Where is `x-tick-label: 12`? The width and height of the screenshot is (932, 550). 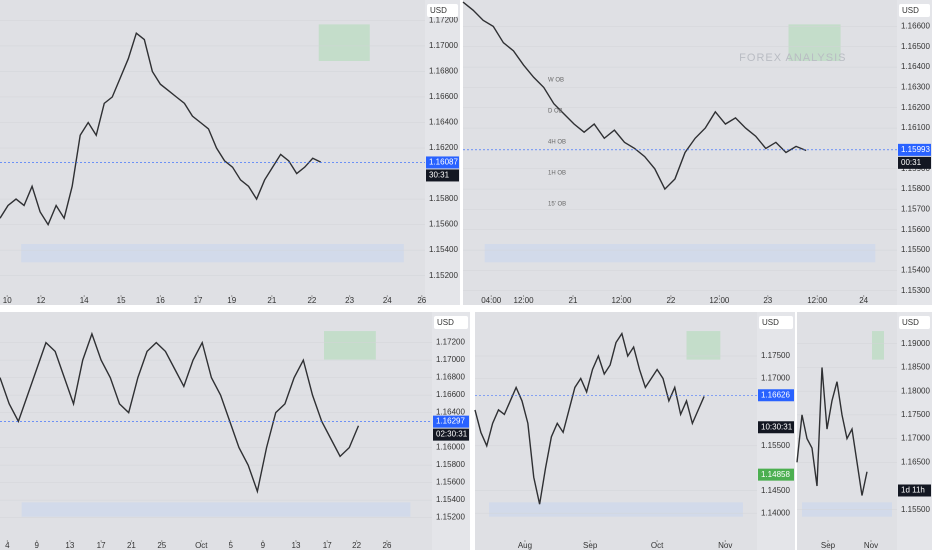
x-tick-label: 12 is located at coordinates (40, 300).